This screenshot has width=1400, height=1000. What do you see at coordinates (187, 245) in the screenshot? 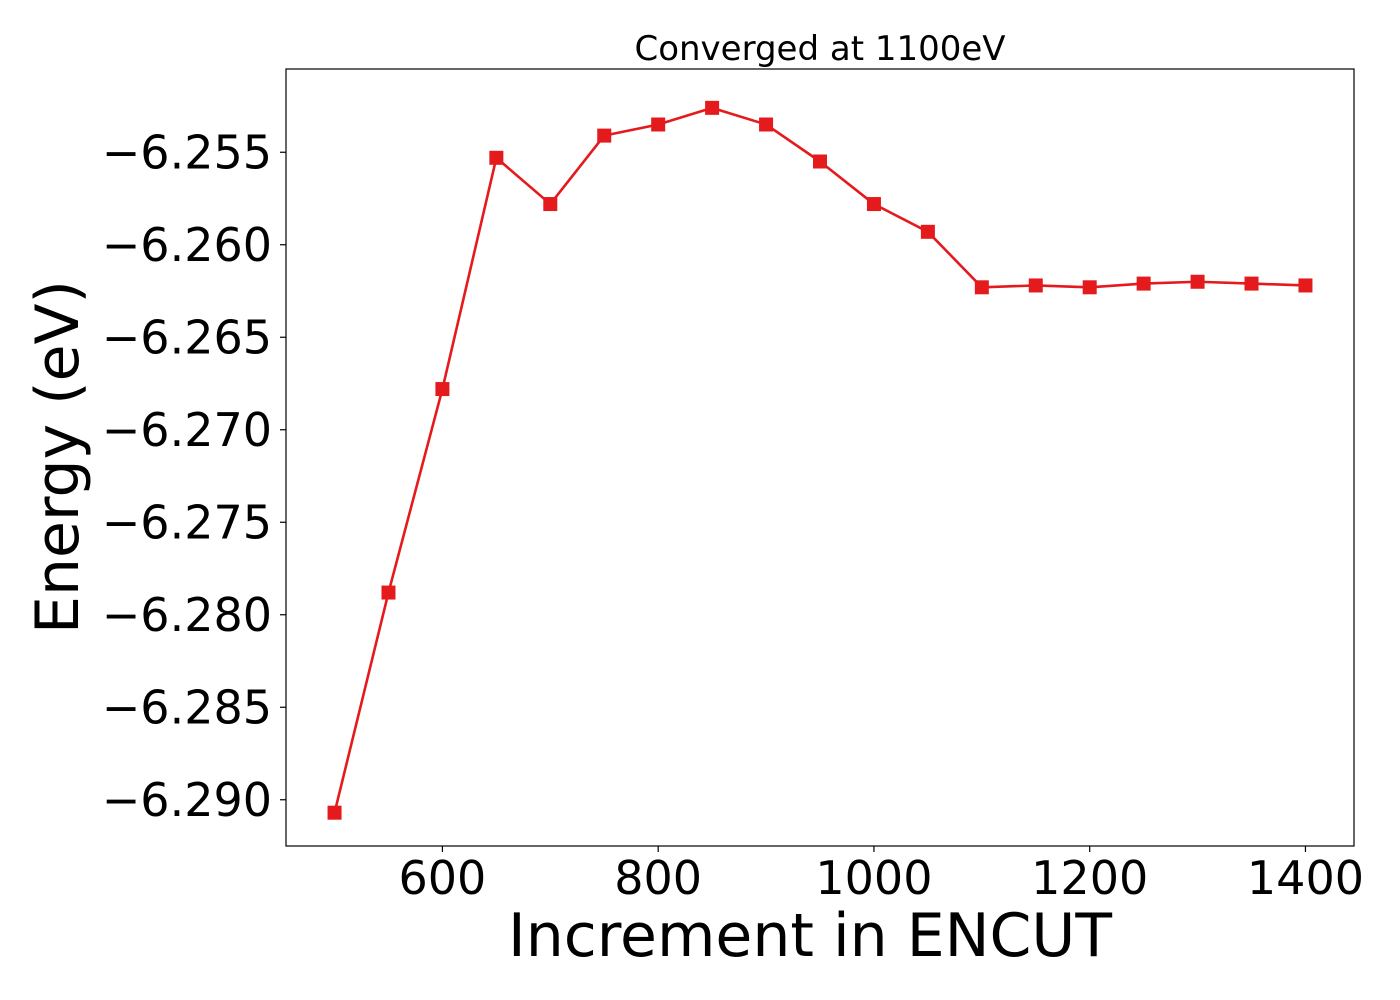
I see `y-tick-label: −6.260` at bounding box center [187, 245].